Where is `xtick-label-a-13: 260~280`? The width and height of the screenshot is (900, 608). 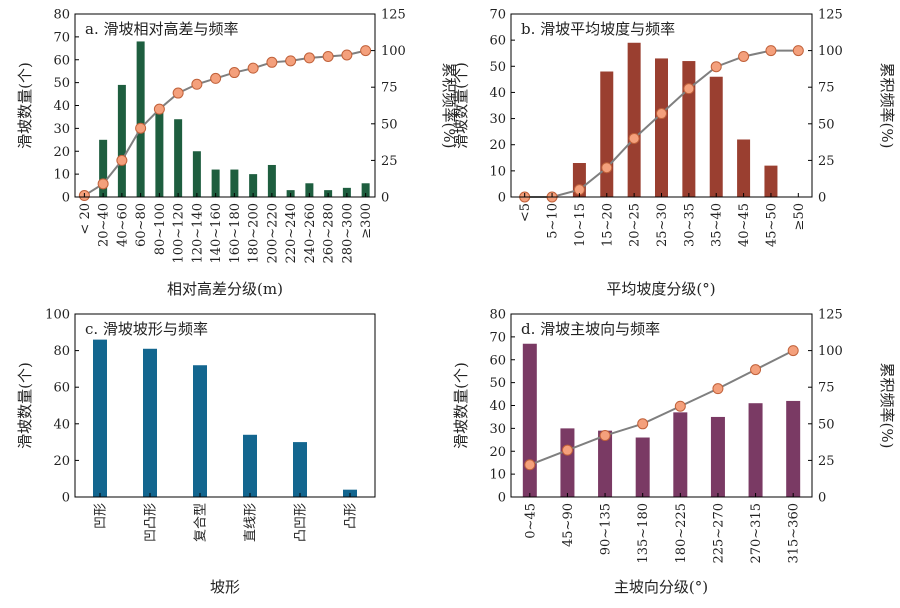 xtick-label-a-13: 260~280 is located at coordinates (329, 233).